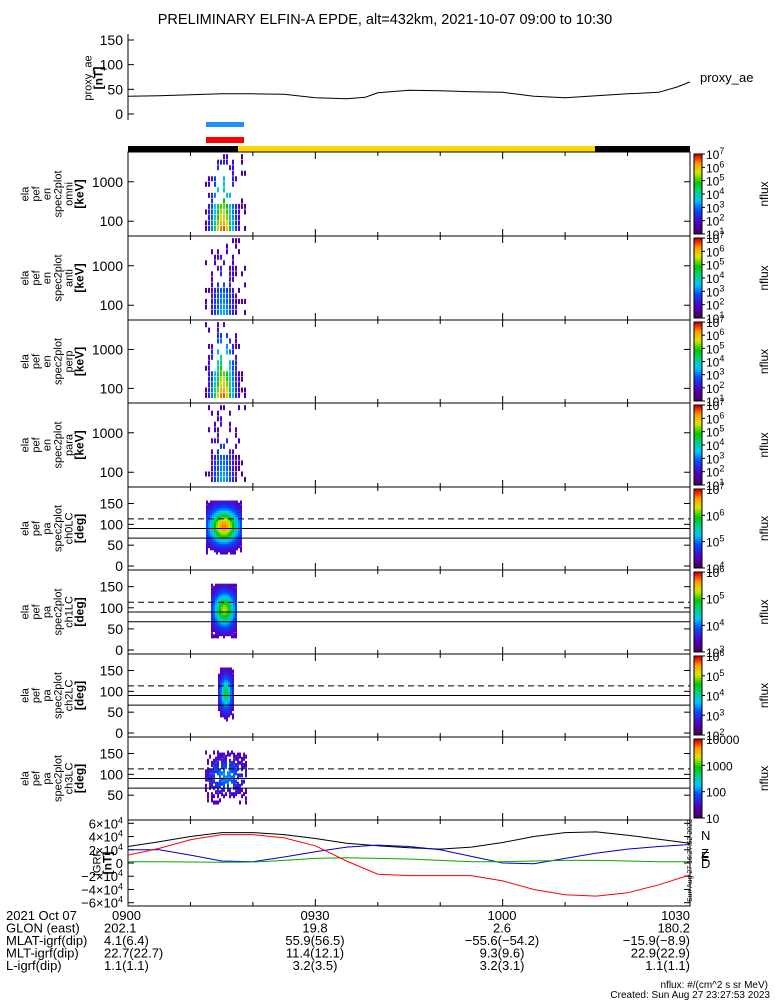 Image resolution: width=775 pixels, height=1000 pixels. I want to click on footer-row-value: 1.1(1.1), so click(667, 965).